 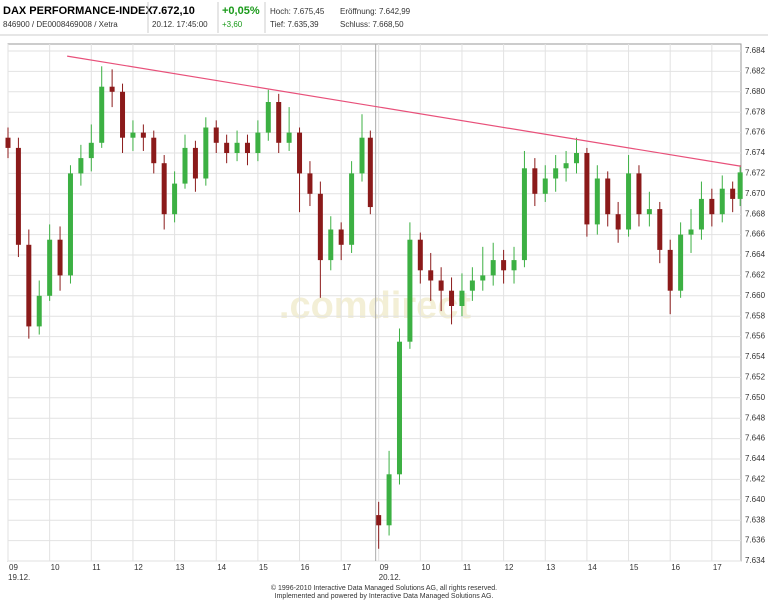 I want to click on y-tick-label: 7.642, so click(x=755, y=479).